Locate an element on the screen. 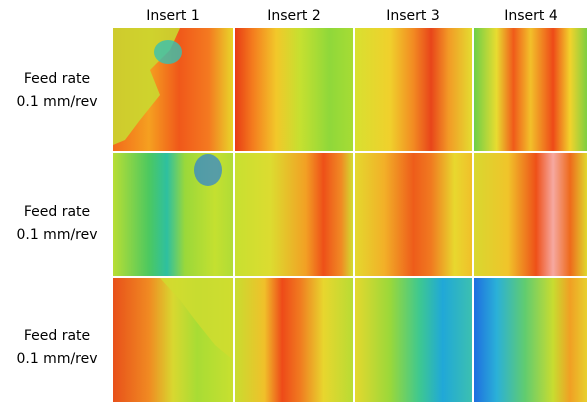 Image resolution: width=587 pixels, height=406 pixels. column-header: Insert 1 is located at coordinates (173, 16).